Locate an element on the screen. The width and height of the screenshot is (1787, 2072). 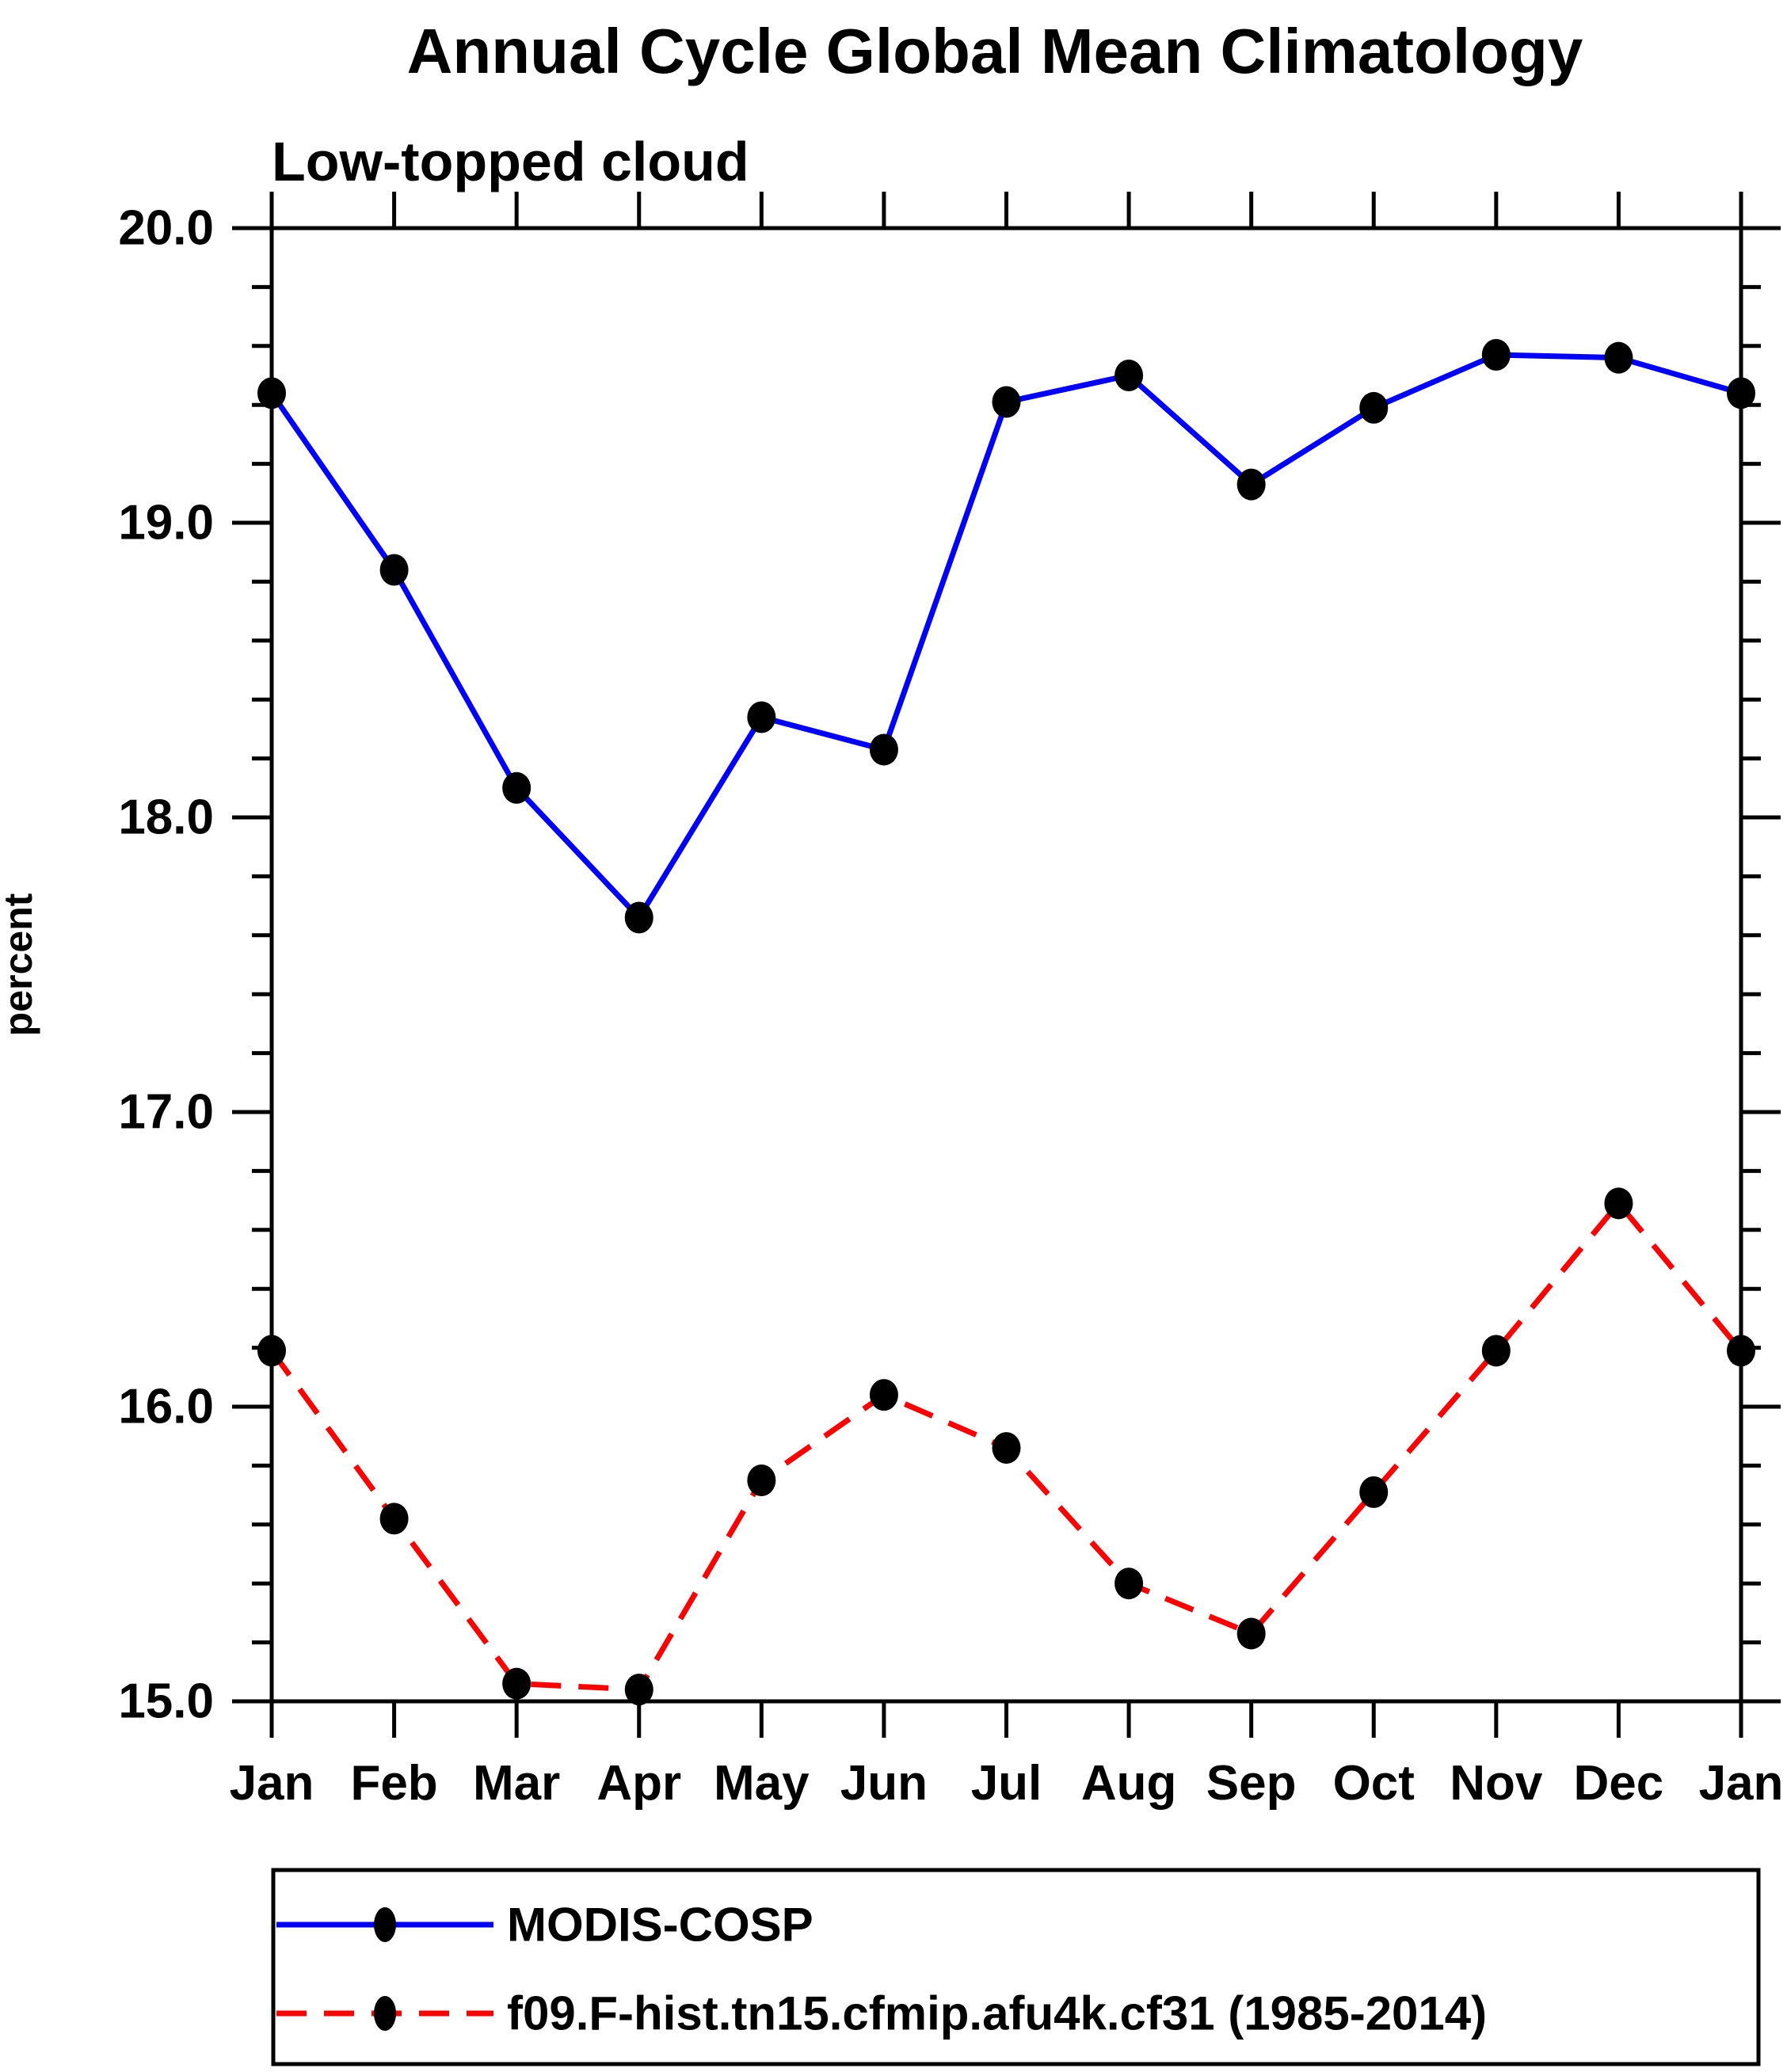
x-tick-label: Feb is located at coordinates (393, 1783).